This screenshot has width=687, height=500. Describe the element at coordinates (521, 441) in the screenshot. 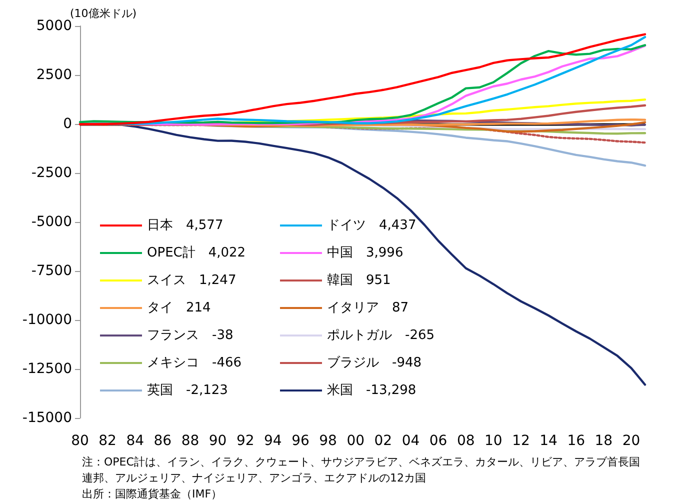

I see `x-tick-label: 12` at that location.